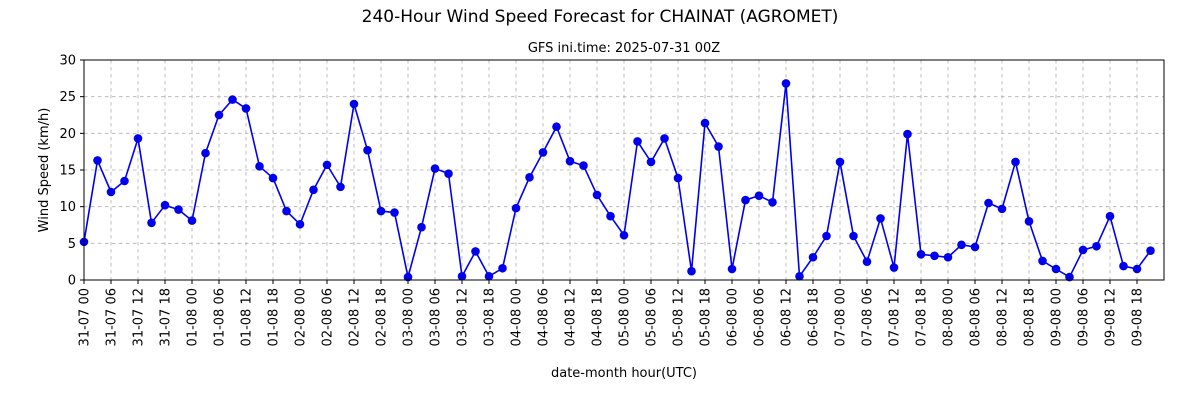  I want to click on y-tick-label: 30, so click(67, 61).